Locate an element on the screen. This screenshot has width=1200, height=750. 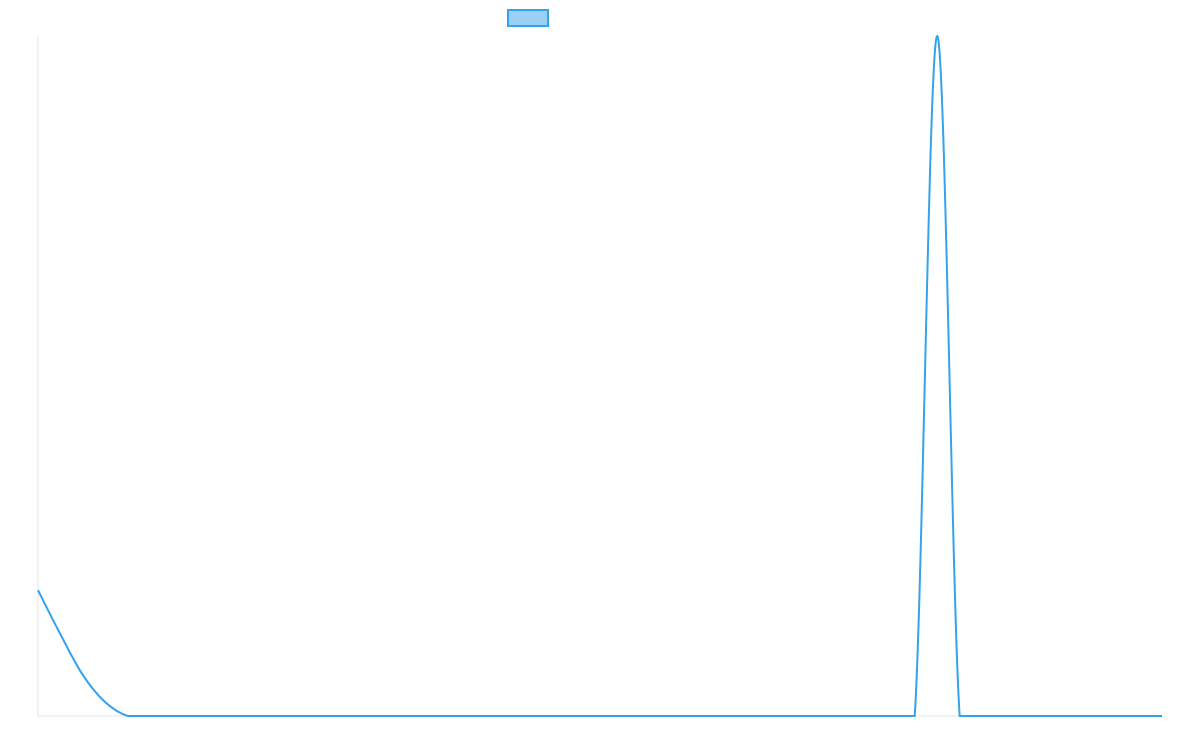
legend-swatch is located at coordinates (528, 18).